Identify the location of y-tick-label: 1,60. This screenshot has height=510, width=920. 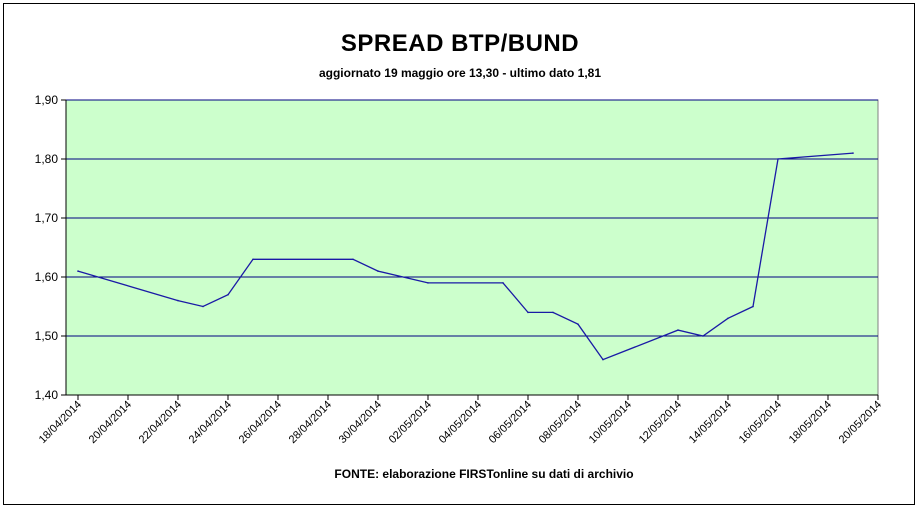
(47, 277).